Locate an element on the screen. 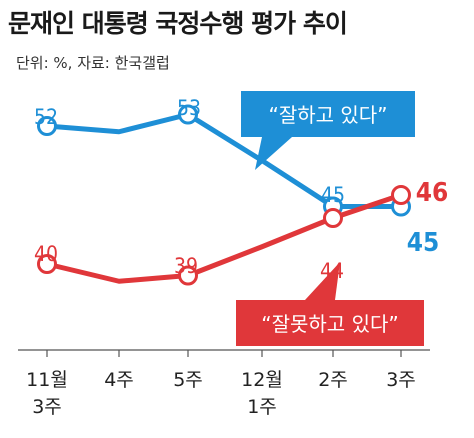 This screenshot has width=474, height=438. x-tick-label: 12월 is located at coordinates (262, 380).